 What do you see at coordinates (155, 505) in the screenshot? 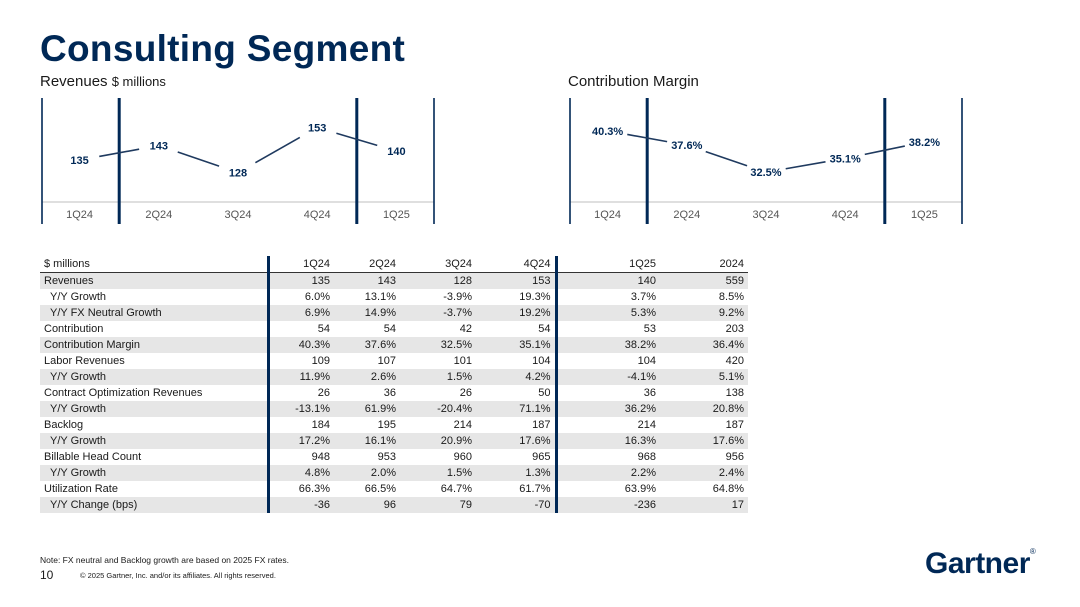
I see `row-label: Y/Y Change (bps)` at bounding box center [155, 505].